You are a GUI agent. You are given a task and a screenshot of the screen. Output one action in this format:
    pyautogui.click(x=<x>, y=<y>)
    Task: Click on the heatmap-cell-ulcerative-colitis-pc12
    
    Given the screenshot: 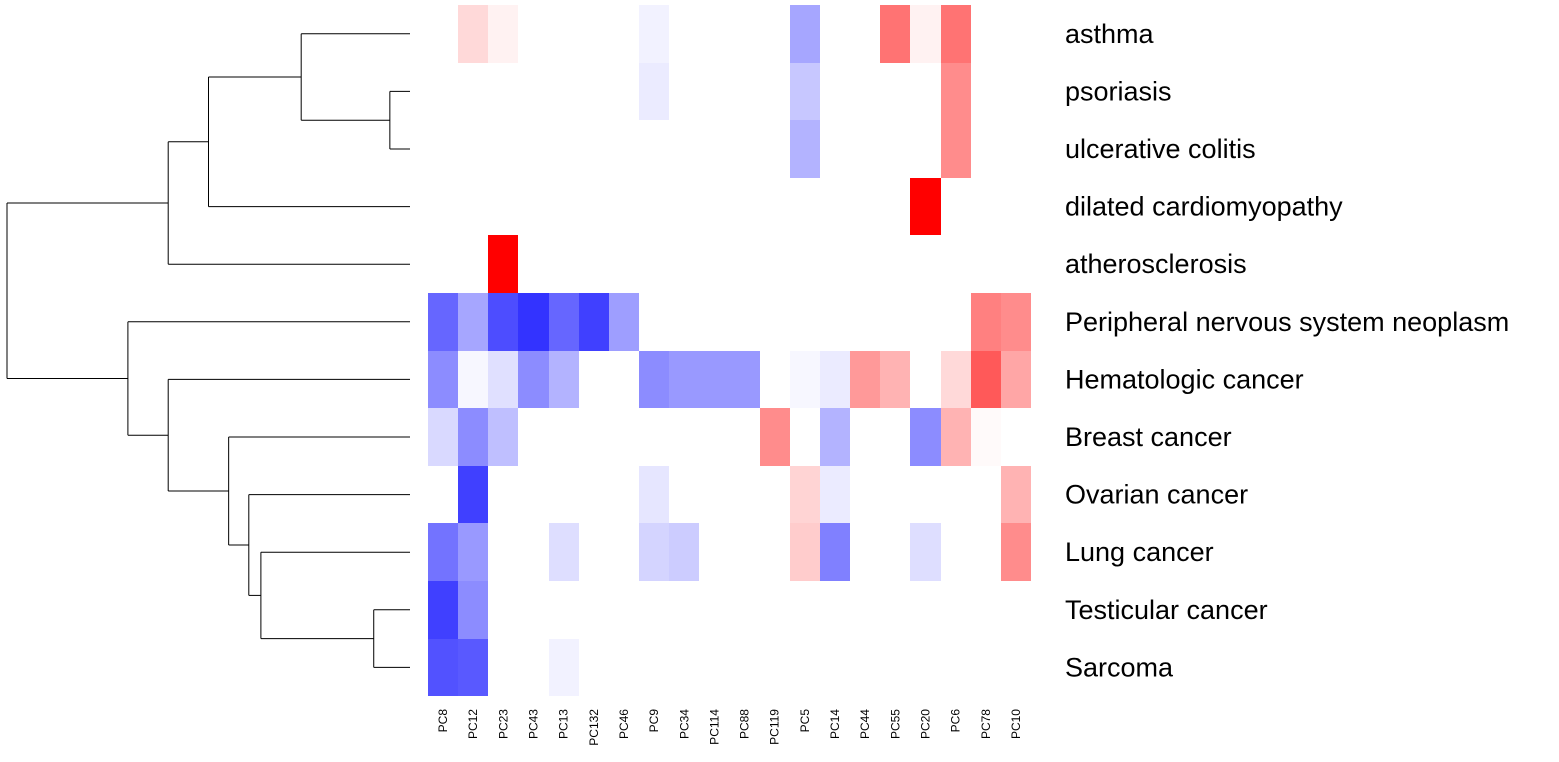 What is the action you would take?
    pyautogui.click(x=473, y=149)
    